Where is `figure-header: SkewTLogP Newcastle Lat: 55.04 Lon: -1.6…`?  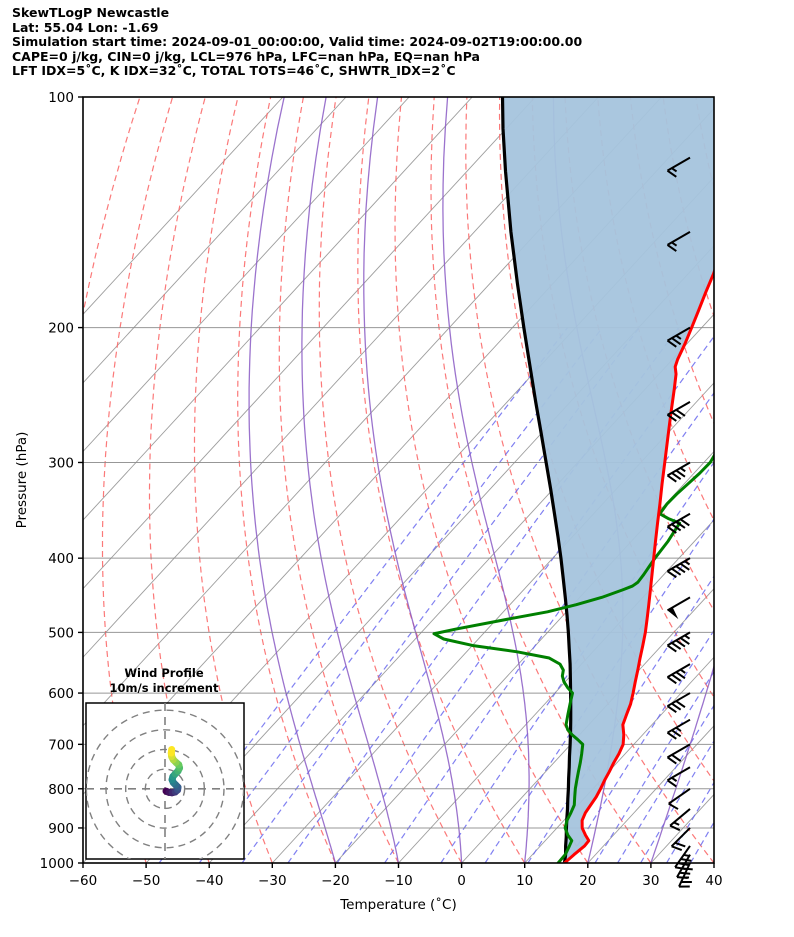
figure-header: SkewTLogP Newcastle Lat: 55.04 Lon: -1.6… is located at coordinates (397, 42).